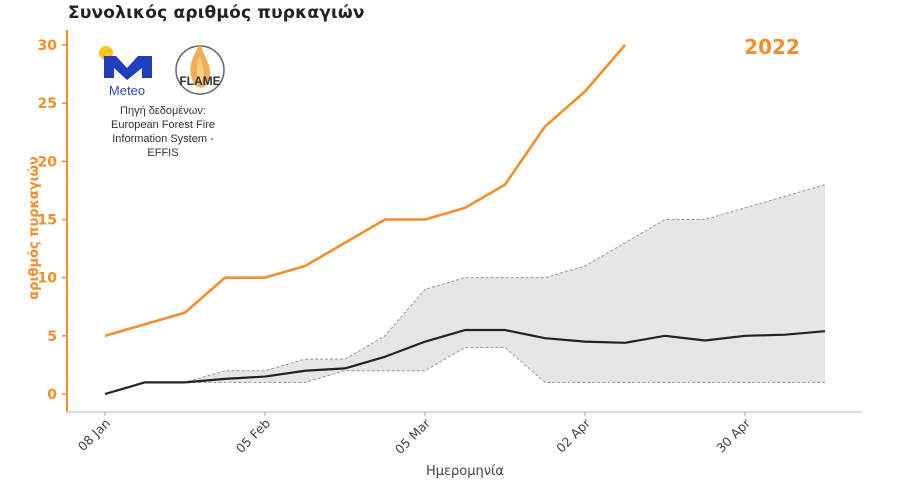 Image resolution: width=900 pixels, height=499 pixels. Describe the element at coordinates (127, 90) in the screenshot. I see `meteo-logo-text: Meteo` at that location.